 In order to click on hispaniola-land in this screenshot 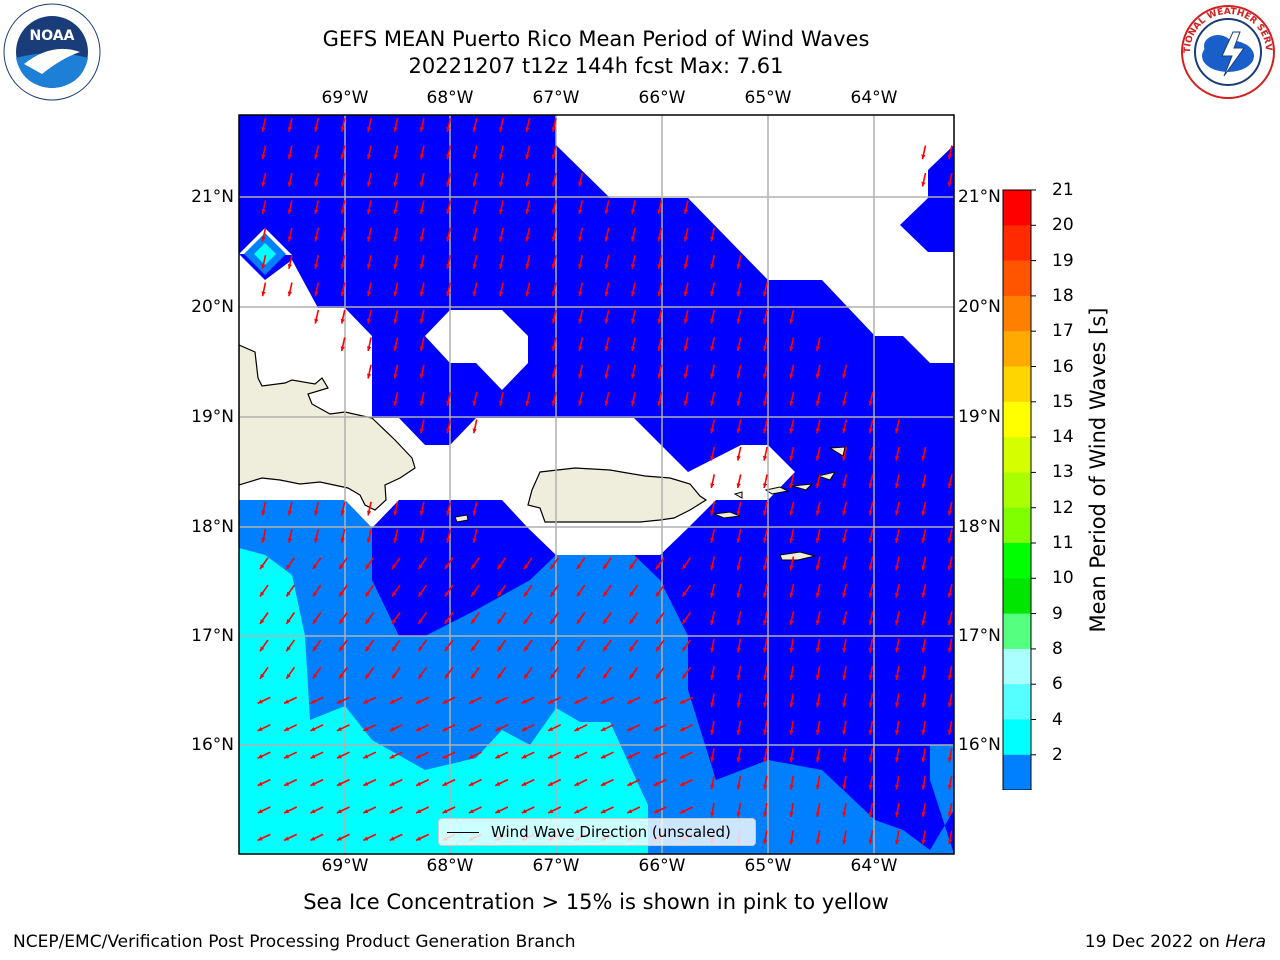, I will do `click(327, 427)`.